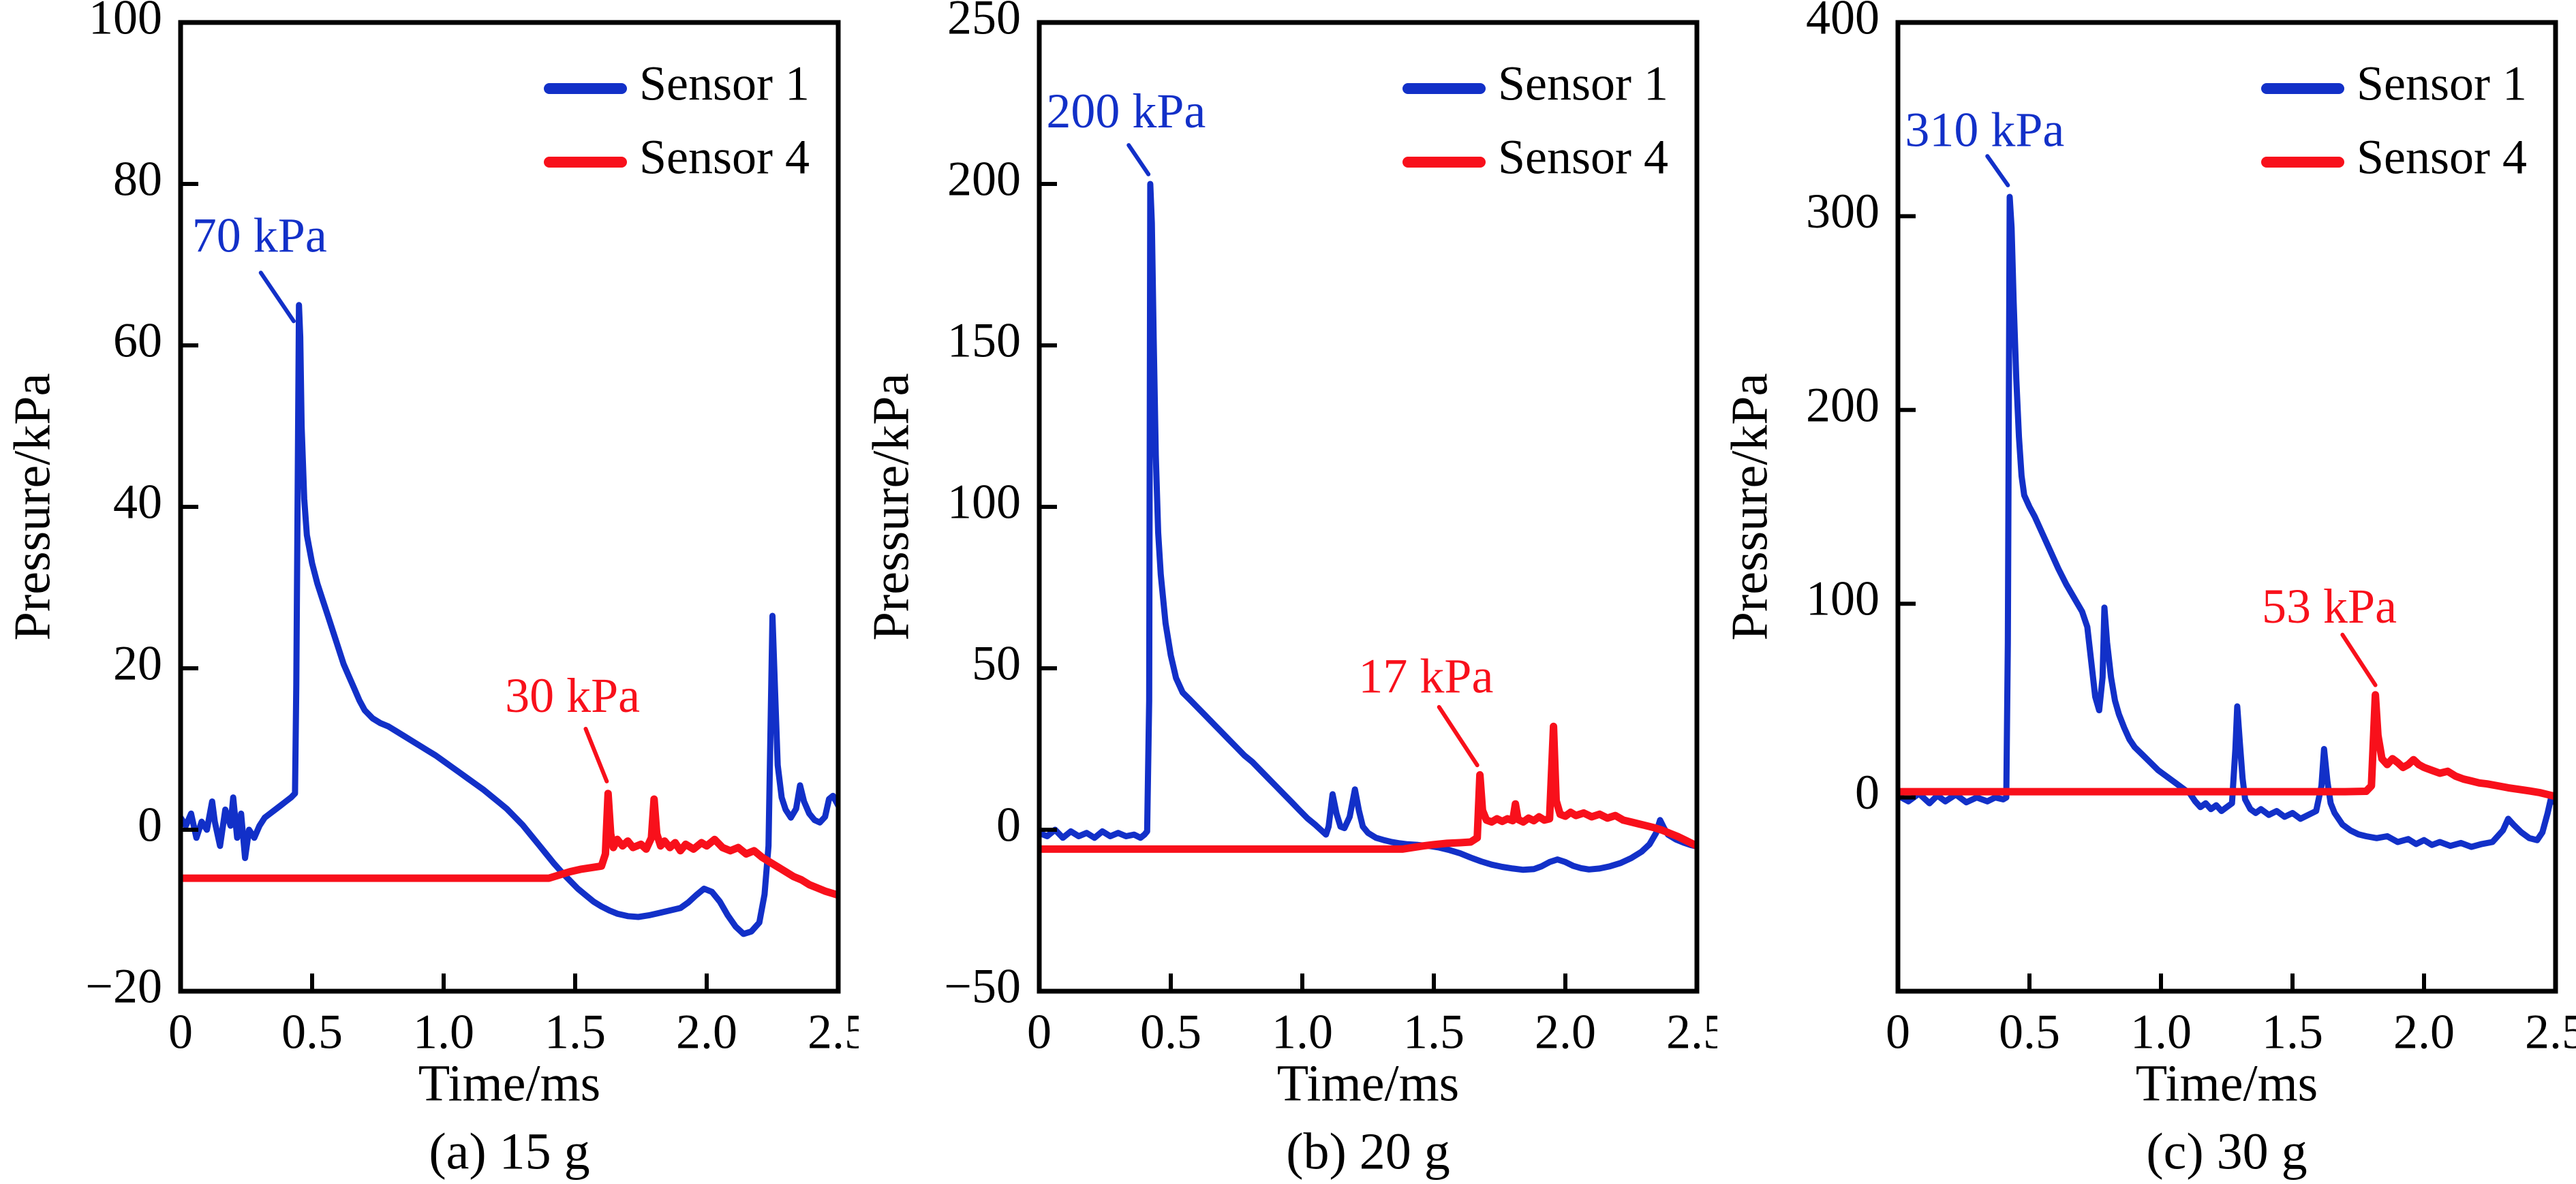  Describe the element at coordinates (1368, 1151) in the screenshot. I see `subplot-caption: (b) 20 g` at that location.